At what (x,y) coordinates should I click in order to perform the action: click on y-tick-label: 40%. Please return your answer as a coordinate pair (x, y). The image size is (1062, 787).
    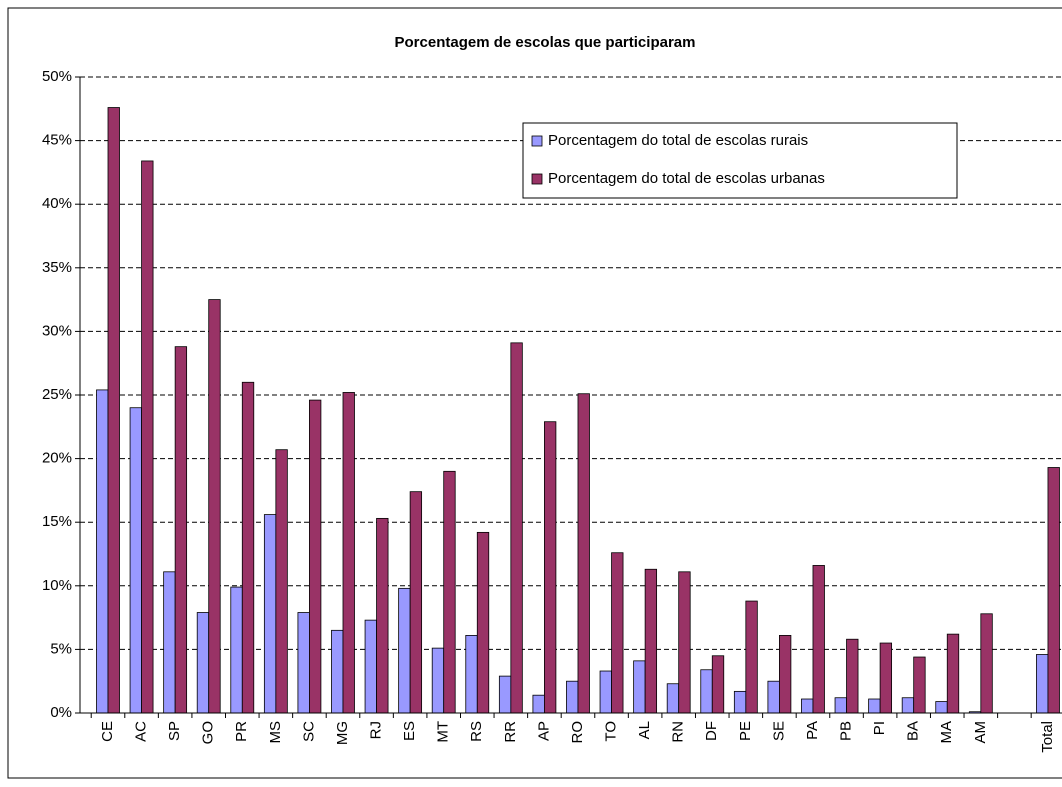
    Looking at the image, I should click on (57, 203).